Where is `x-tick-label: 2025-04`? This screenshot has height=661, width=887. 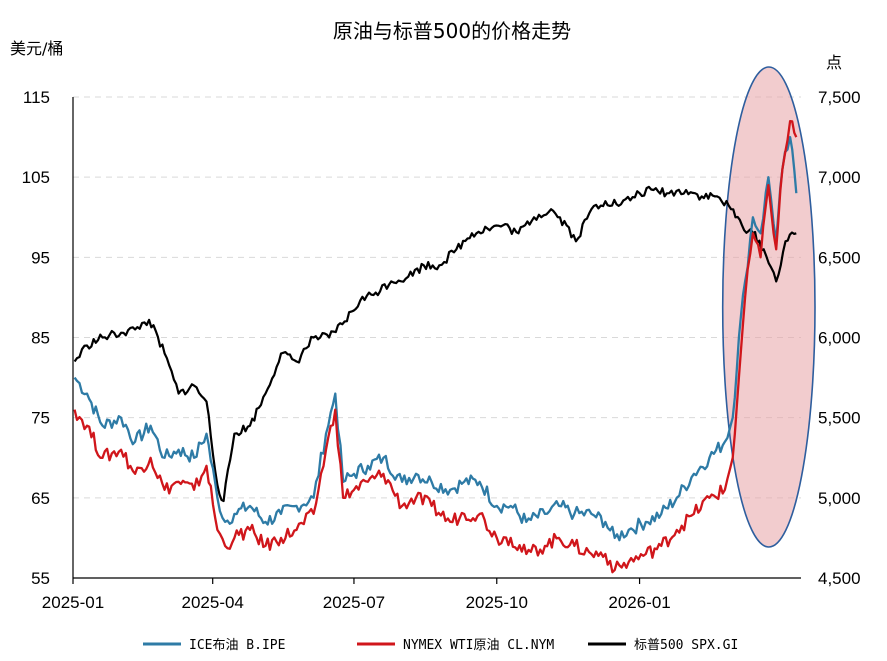
x-tick-label: 2025-04 is located at coordinates (213, 602).